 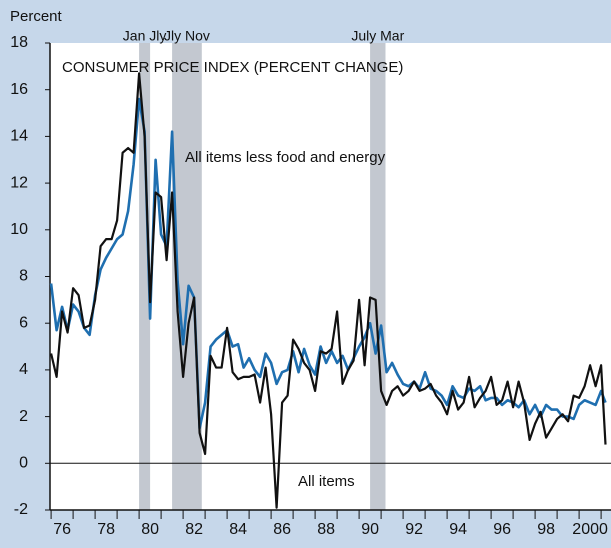 I want to click on y-axis-label: Percent, so click(x=36, y=16).